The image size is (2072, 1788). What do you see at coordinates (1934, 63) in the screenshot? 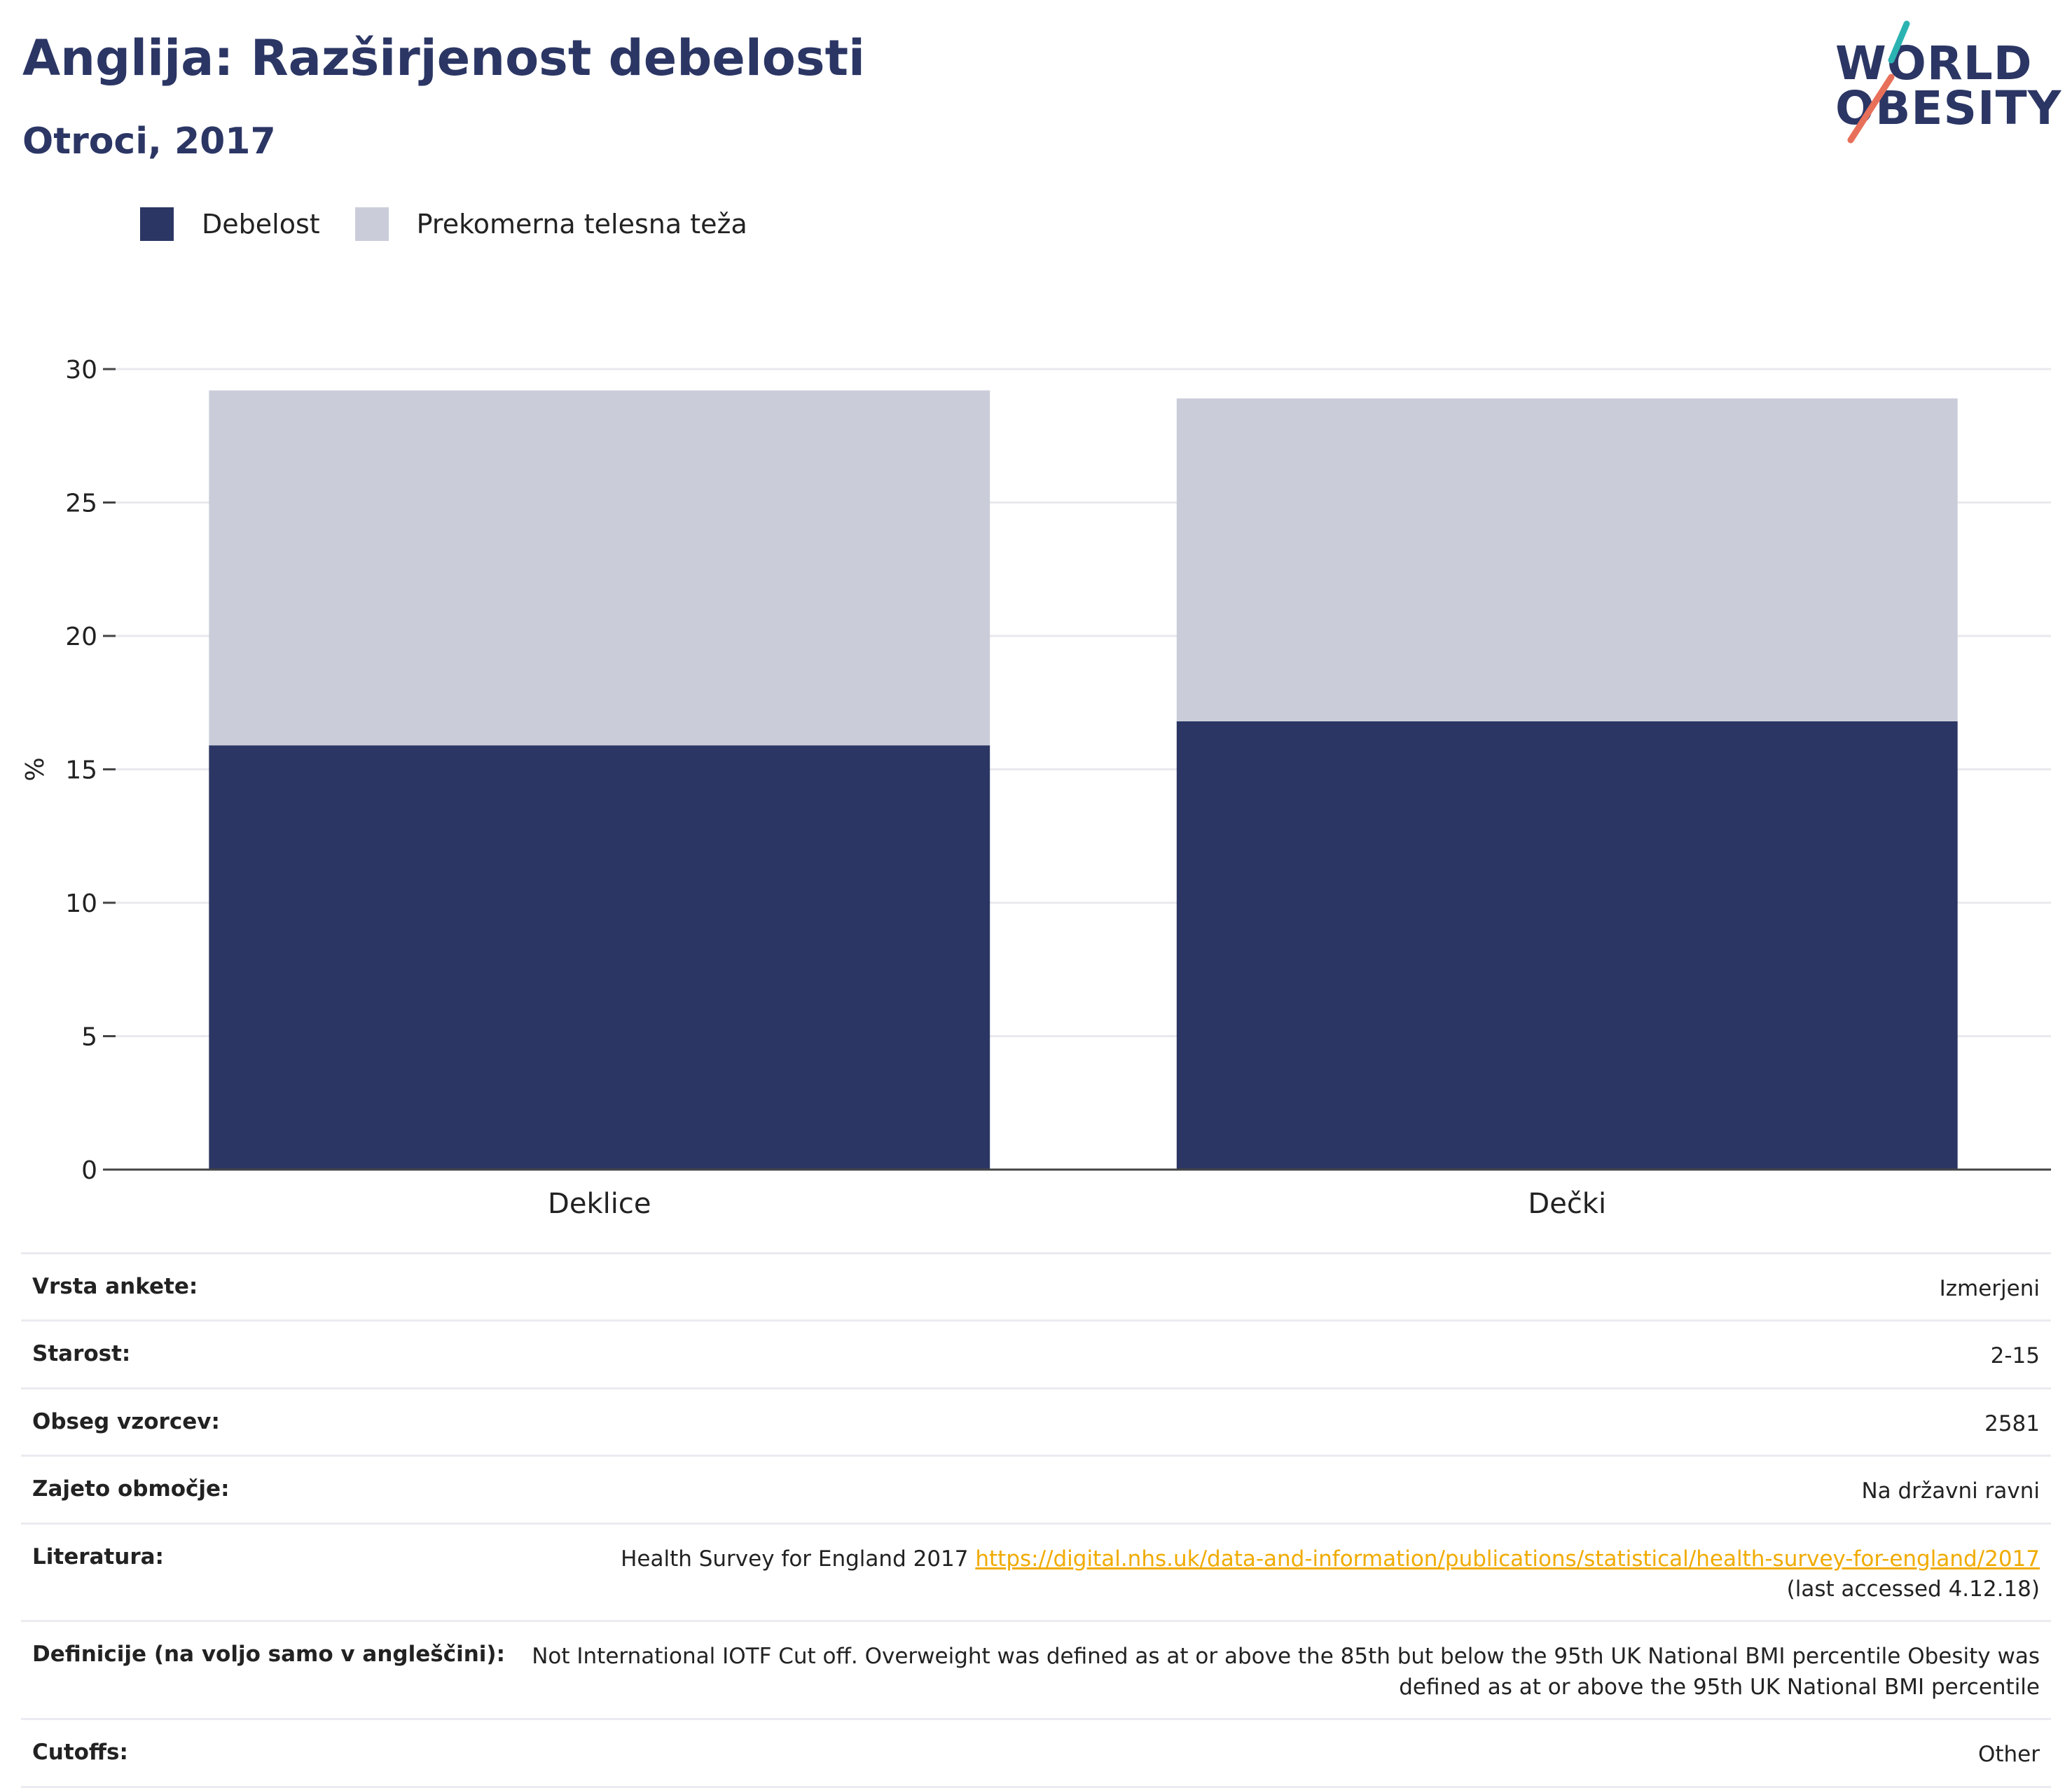
I see `logo-line-world: WORLD` at bounding box center [1934, 63].